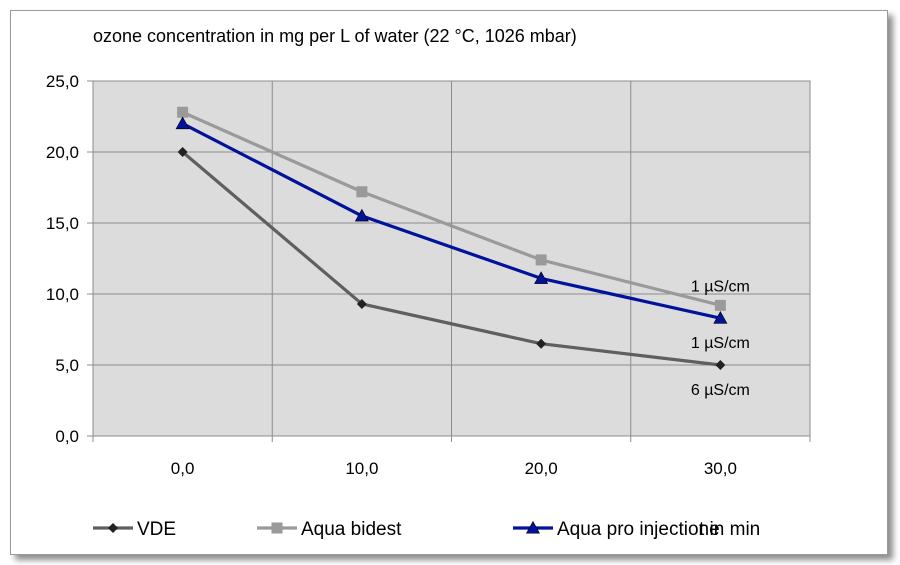 The height and width of the screenshot is (565, 900). What do you see at coordinates (351, 529) in the screenshot?
I see `legend-label: Aqua bidest` at bounding box center [351, 529].